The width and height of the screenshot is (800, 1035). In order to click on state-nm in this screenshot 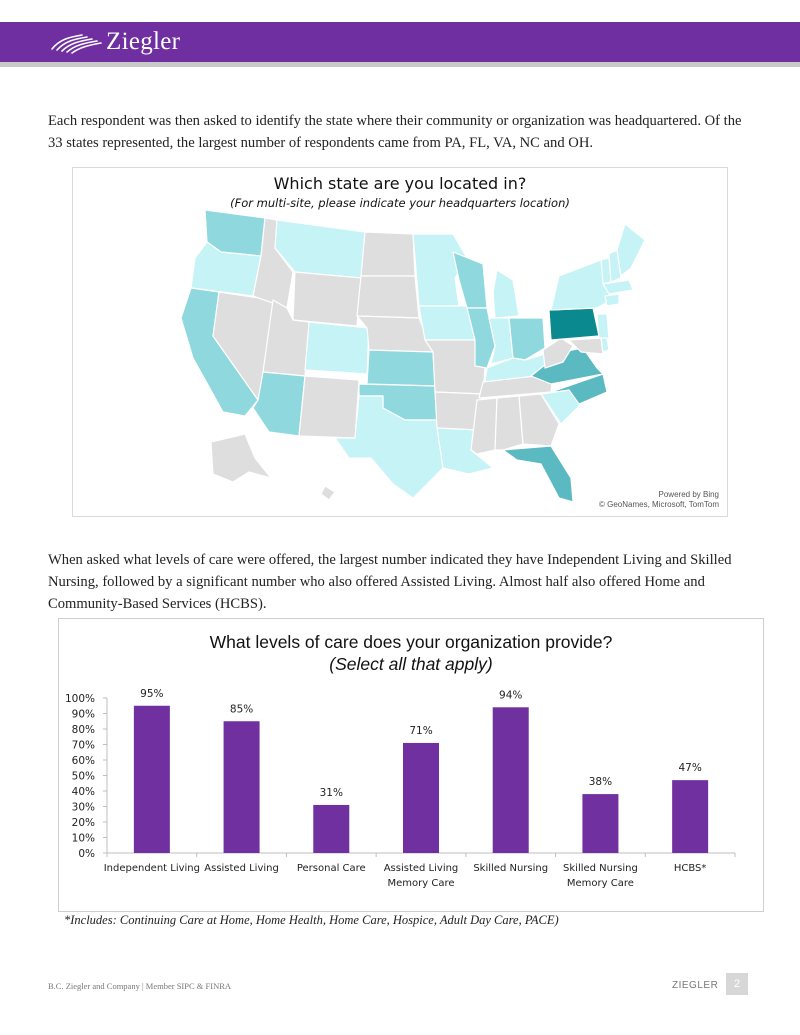, I will do `click(329, 407)`.